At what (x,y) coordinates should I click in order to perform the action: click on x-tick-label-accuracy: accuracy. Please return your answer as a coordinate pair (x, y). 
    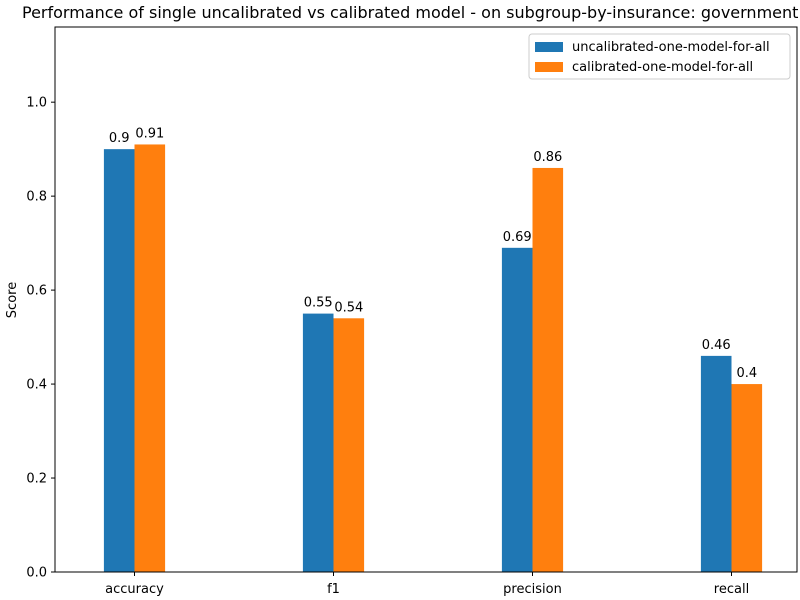
    Looking at the image, I should click on (134, 589).